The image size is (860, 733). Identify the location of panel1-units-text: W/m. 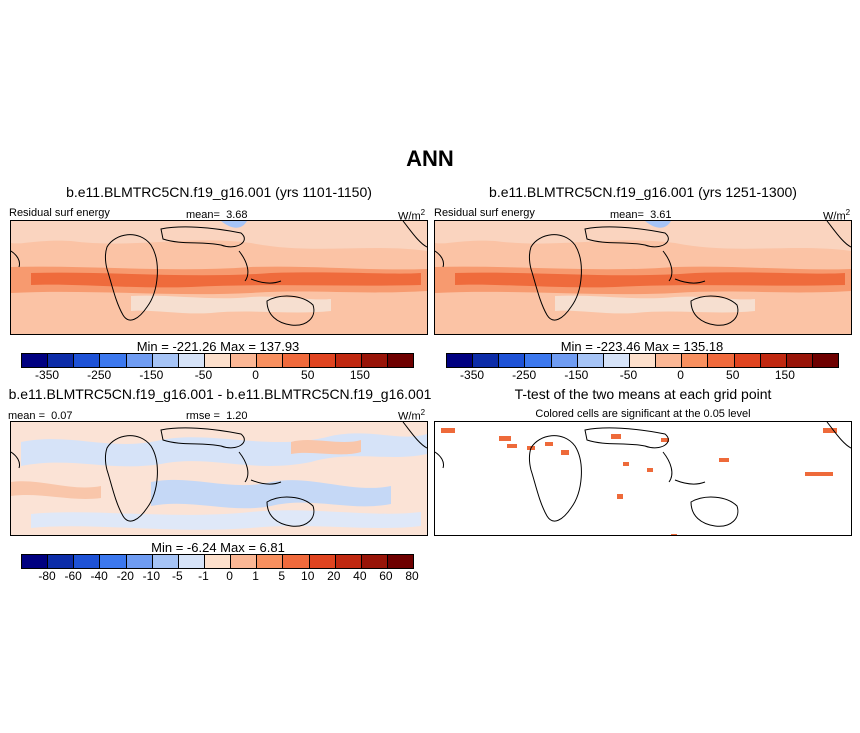
(409, 216).